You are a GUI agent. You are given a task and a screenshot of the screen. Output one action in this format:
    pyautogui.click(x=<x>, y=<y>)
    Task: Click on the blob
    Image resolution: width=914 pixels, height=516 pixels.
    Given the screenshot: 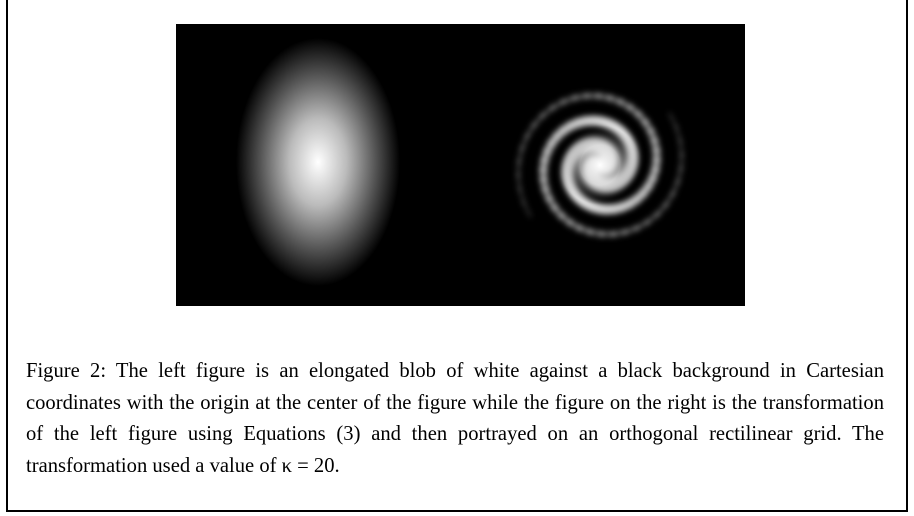 What is the action you would take?
    pyautogui.click(x=318, y=162)
    